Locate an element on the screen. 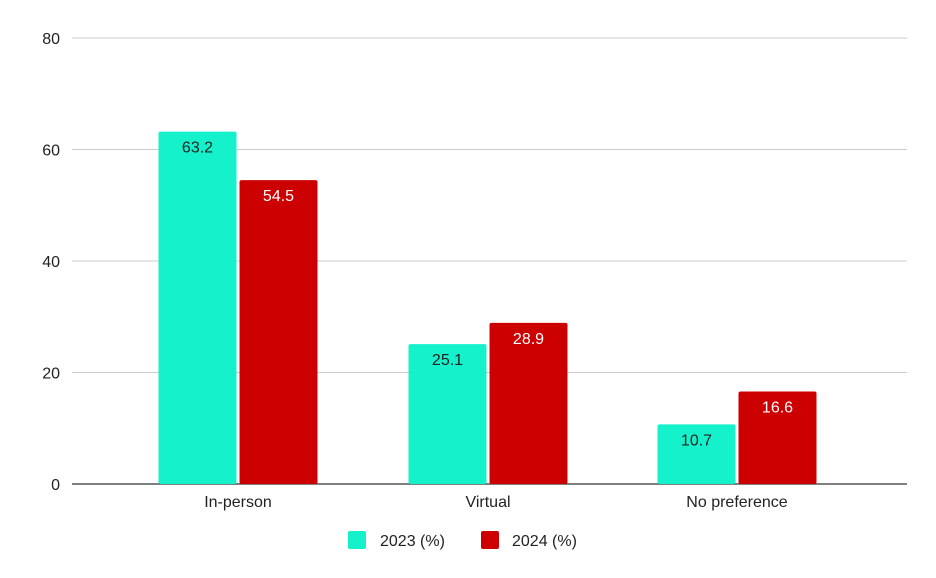 The image size is (936, 578). y-tick-label: 40 is located at coordinates (51, 262).